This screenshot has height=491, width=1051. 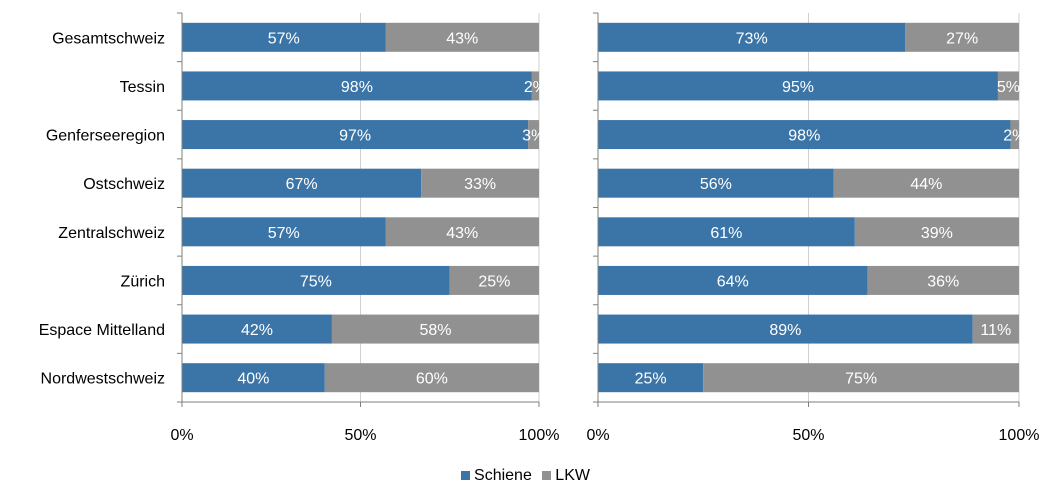 I want to click on panel1-data-label: 67%, so click(x=302, y=184).